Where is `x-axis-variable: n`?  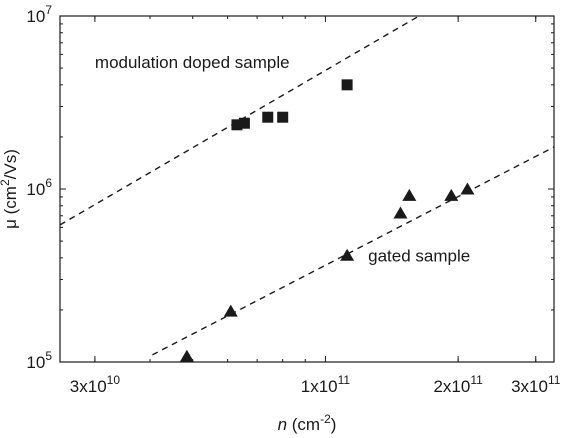
x-axis-variable: n is located at coordinates (282, 424).